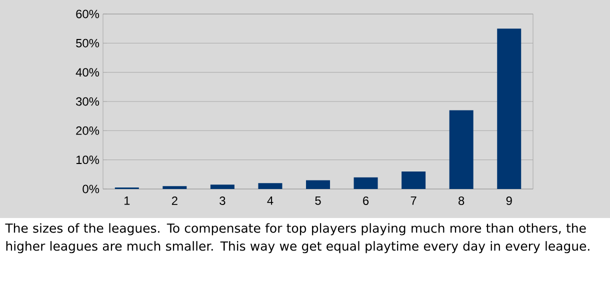 The height and width of the screenshot is (293, 610). Describe the element at coordinates (88, 130) in the screenshot. I see `y-tick-label: 20%` at that location.